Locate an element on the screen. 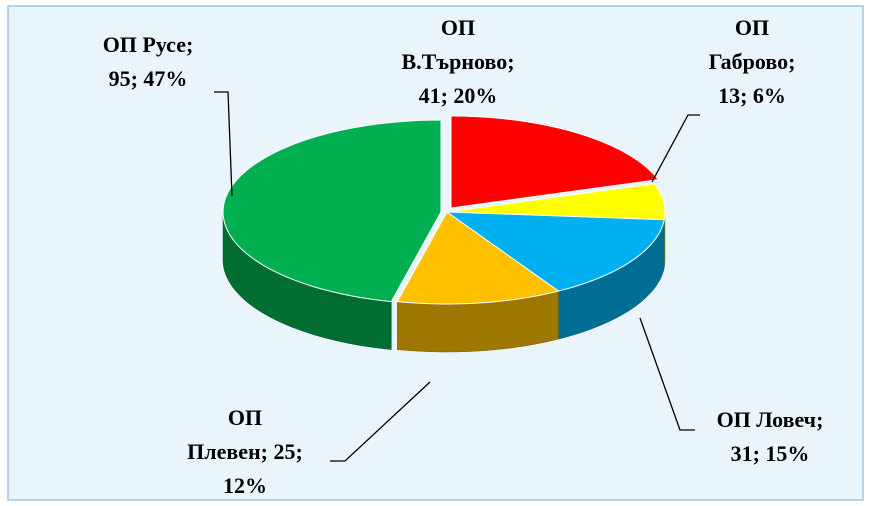  data-label: Габрово; is located at coordinates (752, 61).